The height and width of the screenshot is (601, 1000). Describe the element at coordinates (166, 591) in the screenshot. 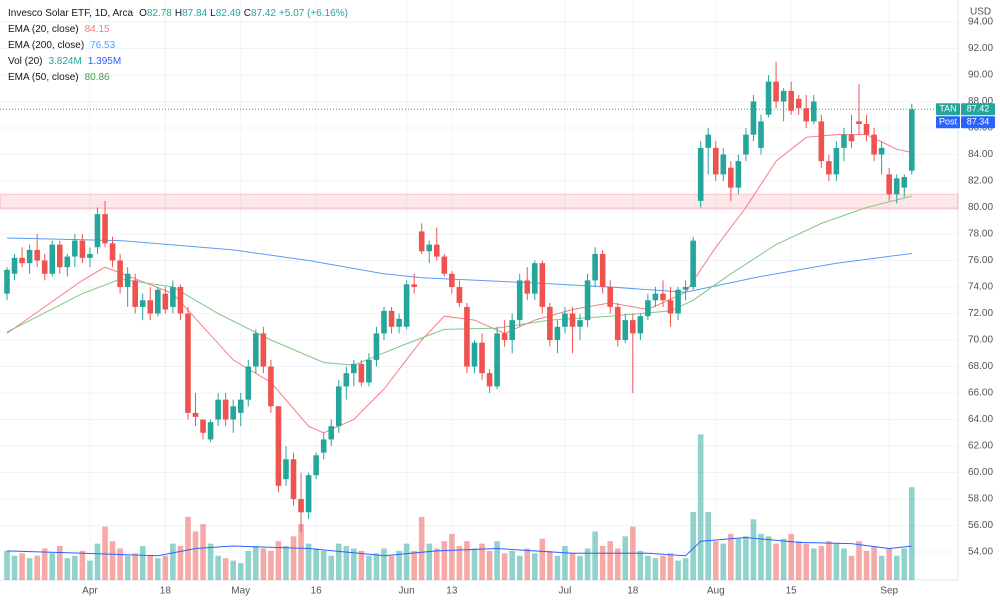

I see `x-tick-label: 18` at that location.